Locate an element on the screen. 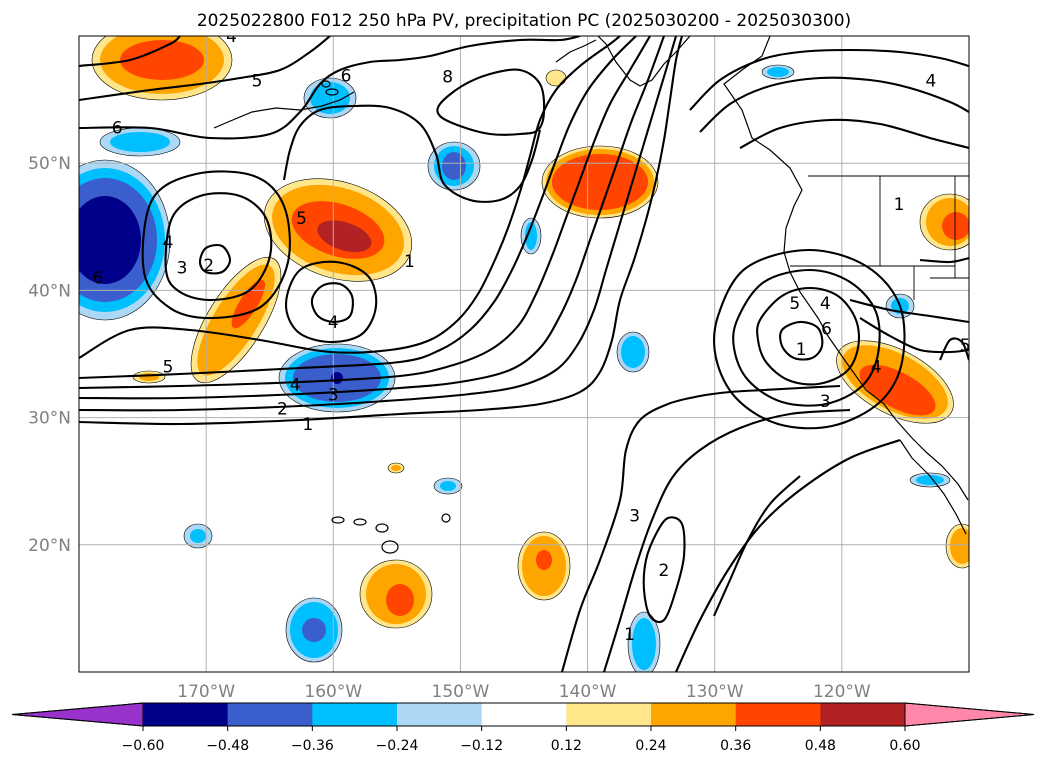  y-tick-label: 40°N is located at coordinates (49, 291).